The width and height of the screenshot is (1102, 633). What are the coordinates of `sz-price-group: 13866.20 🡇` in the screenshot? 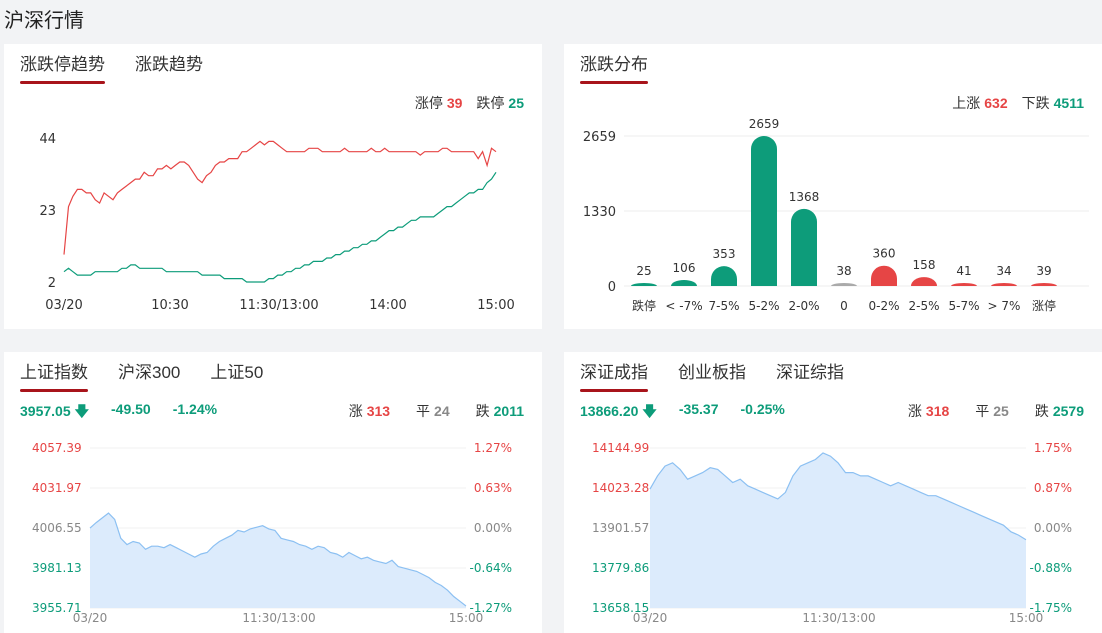 It's located at (618, 413).